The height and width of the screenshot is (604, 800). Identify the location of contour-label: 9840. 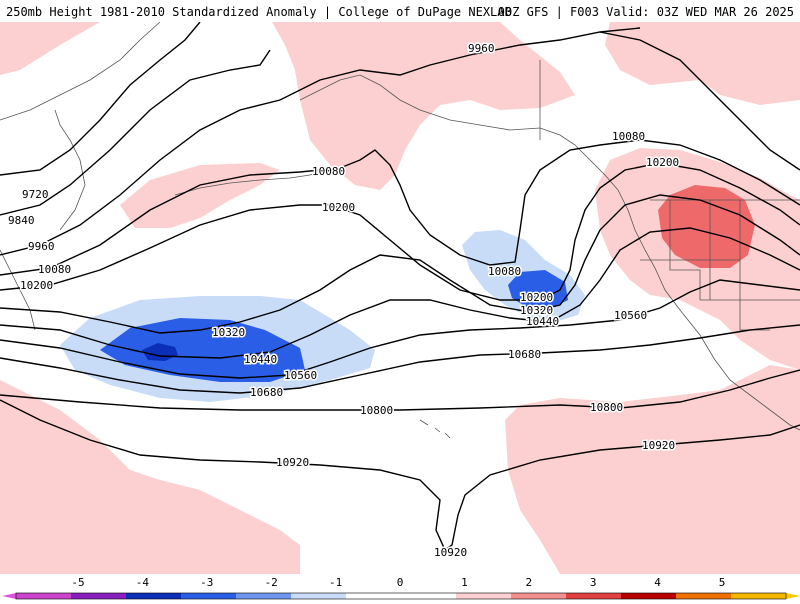
(21, 220).